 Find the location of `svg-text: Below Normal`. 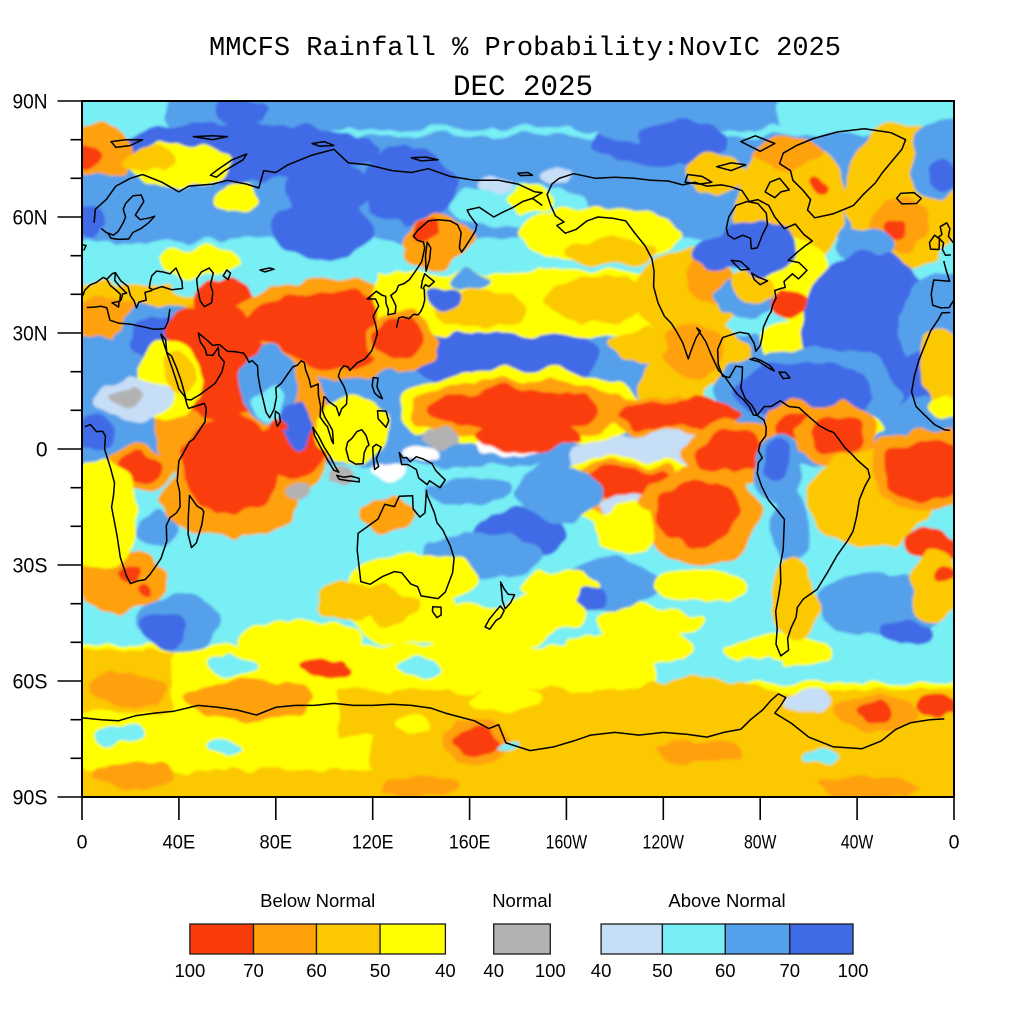

svg-text: Below Normal is located at coordinates (317, 900).